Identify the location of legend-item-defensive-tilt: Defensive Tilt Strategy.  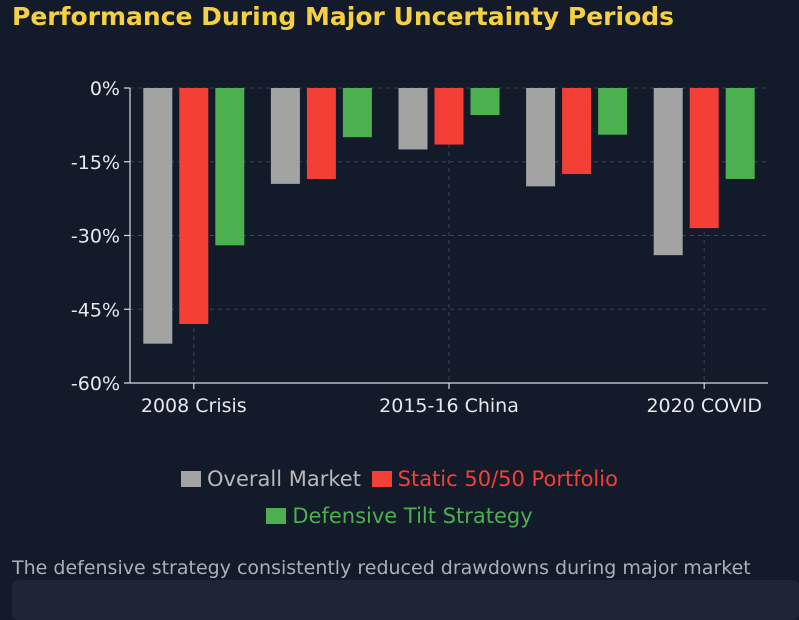
(399, 516).